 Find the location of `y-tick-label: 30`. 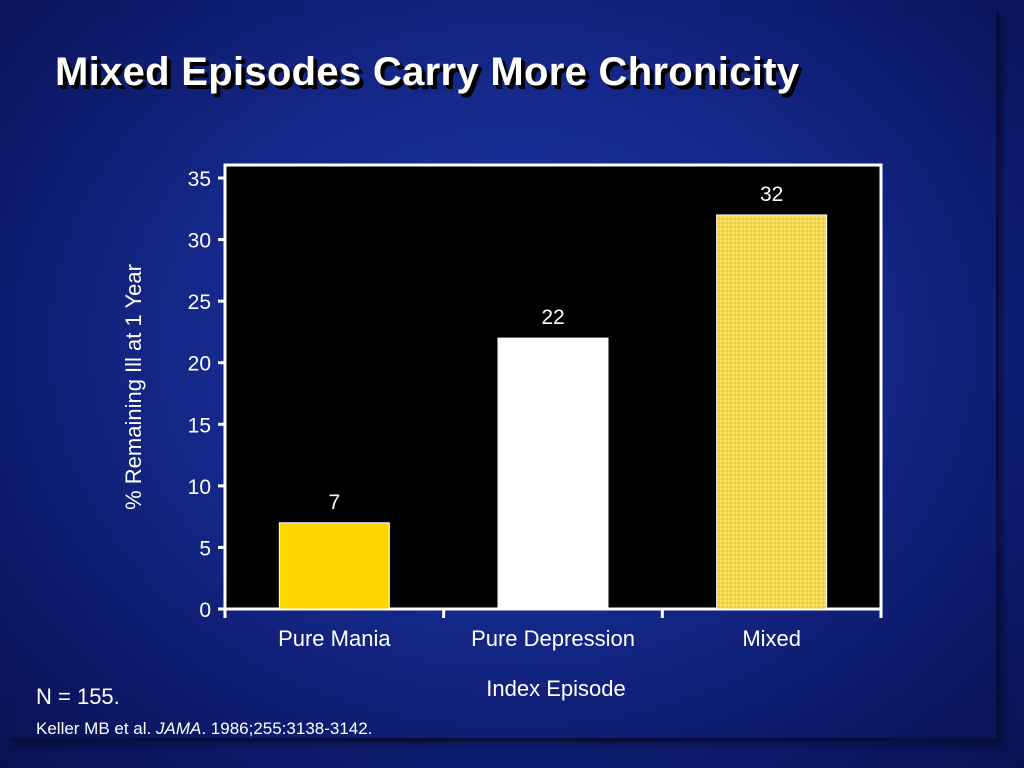

y-tick-label: 30 is located at coordinates (199, 241).